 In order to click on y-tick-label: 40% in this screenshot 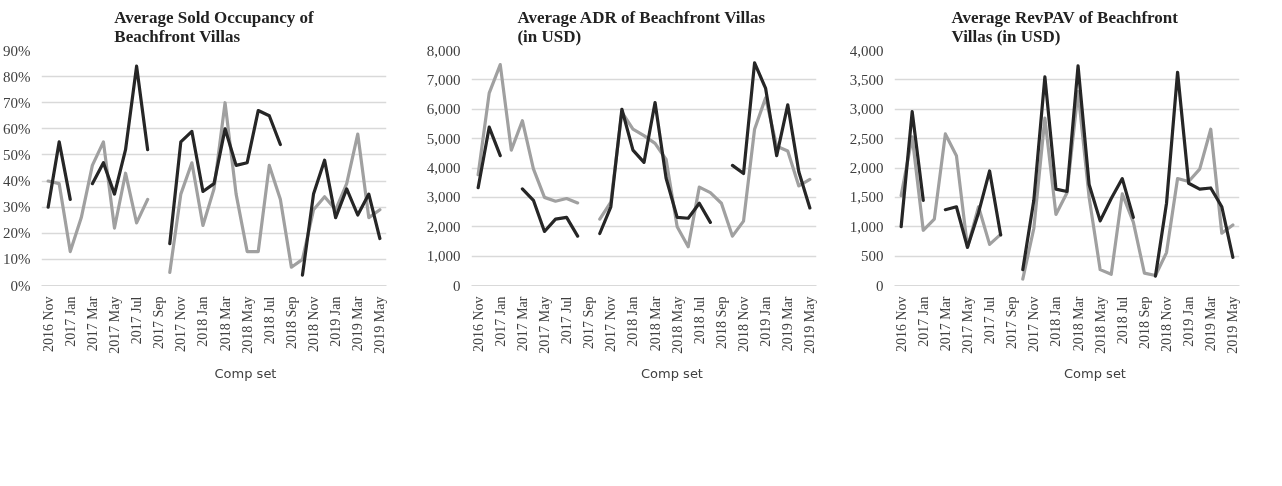, I will do `click(17, 181)`.